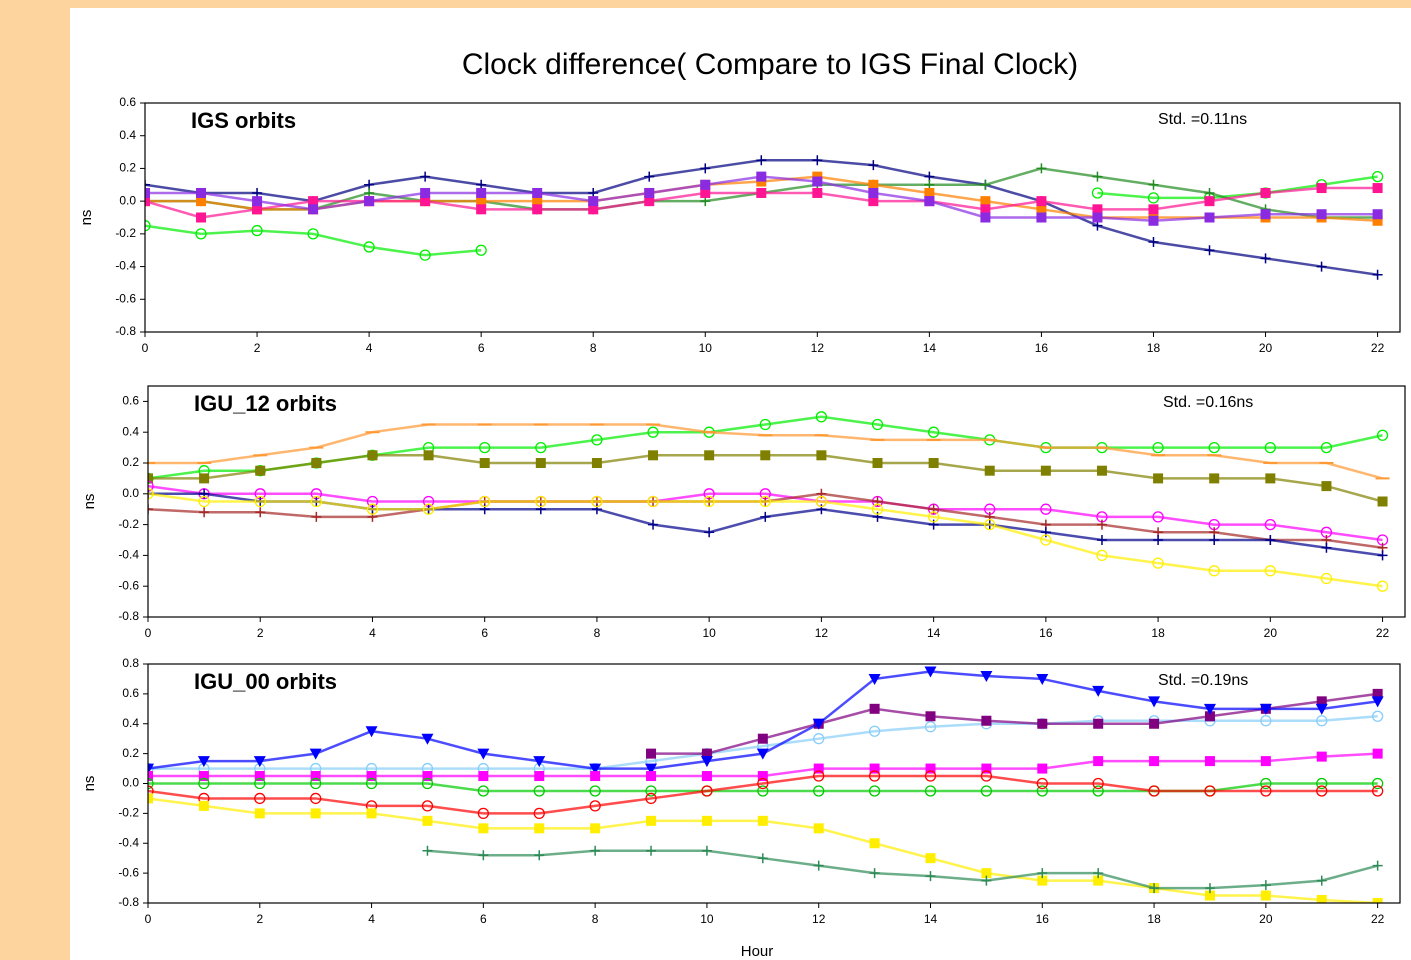  What do you see at coordinates (130, 401) in the screenshot?
I see `y-tick-label: 0.6` at bounding box center [130, 401].